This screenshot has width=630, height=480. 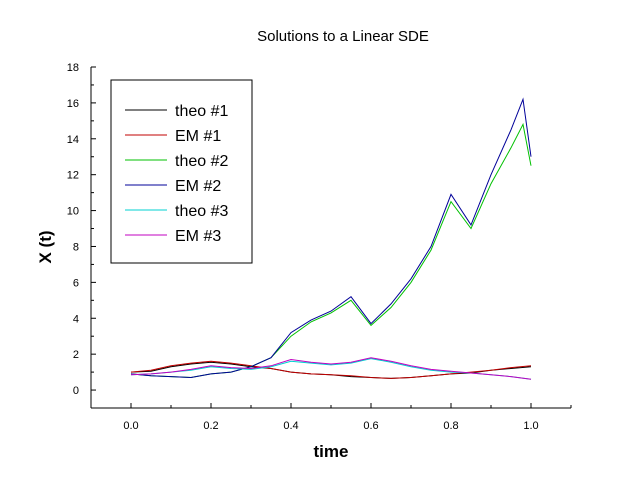 What do you see at coordinates (450, 426) in the screenshot?
I see `x-tick-label: 0.8` at bounding box center [450, 426].